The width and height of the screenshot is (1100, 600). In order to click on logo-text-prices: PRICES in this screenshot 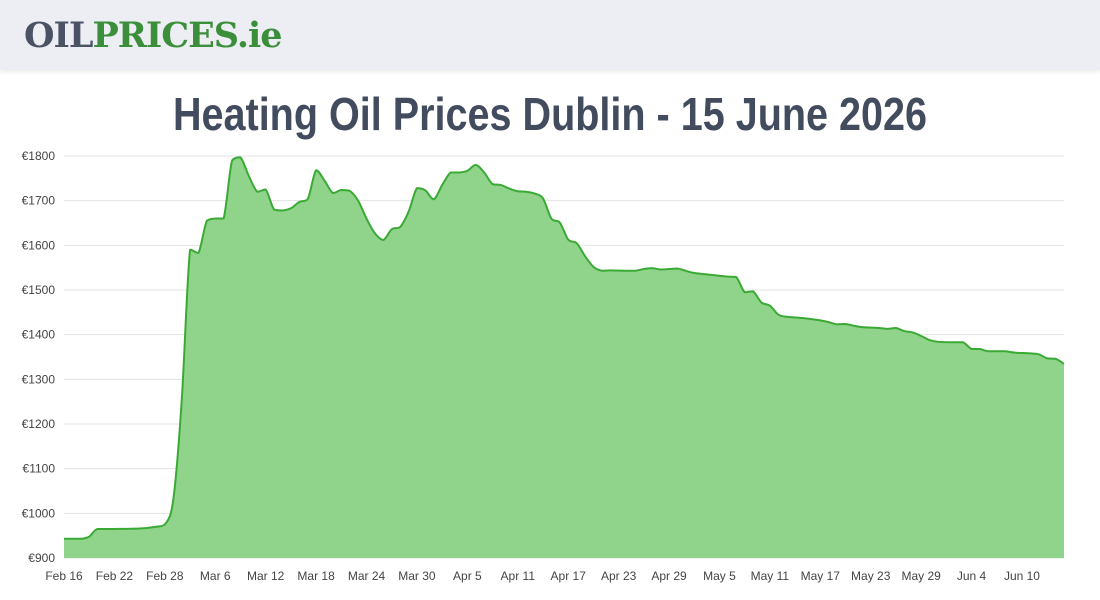, I will do `click(164, 35)`.